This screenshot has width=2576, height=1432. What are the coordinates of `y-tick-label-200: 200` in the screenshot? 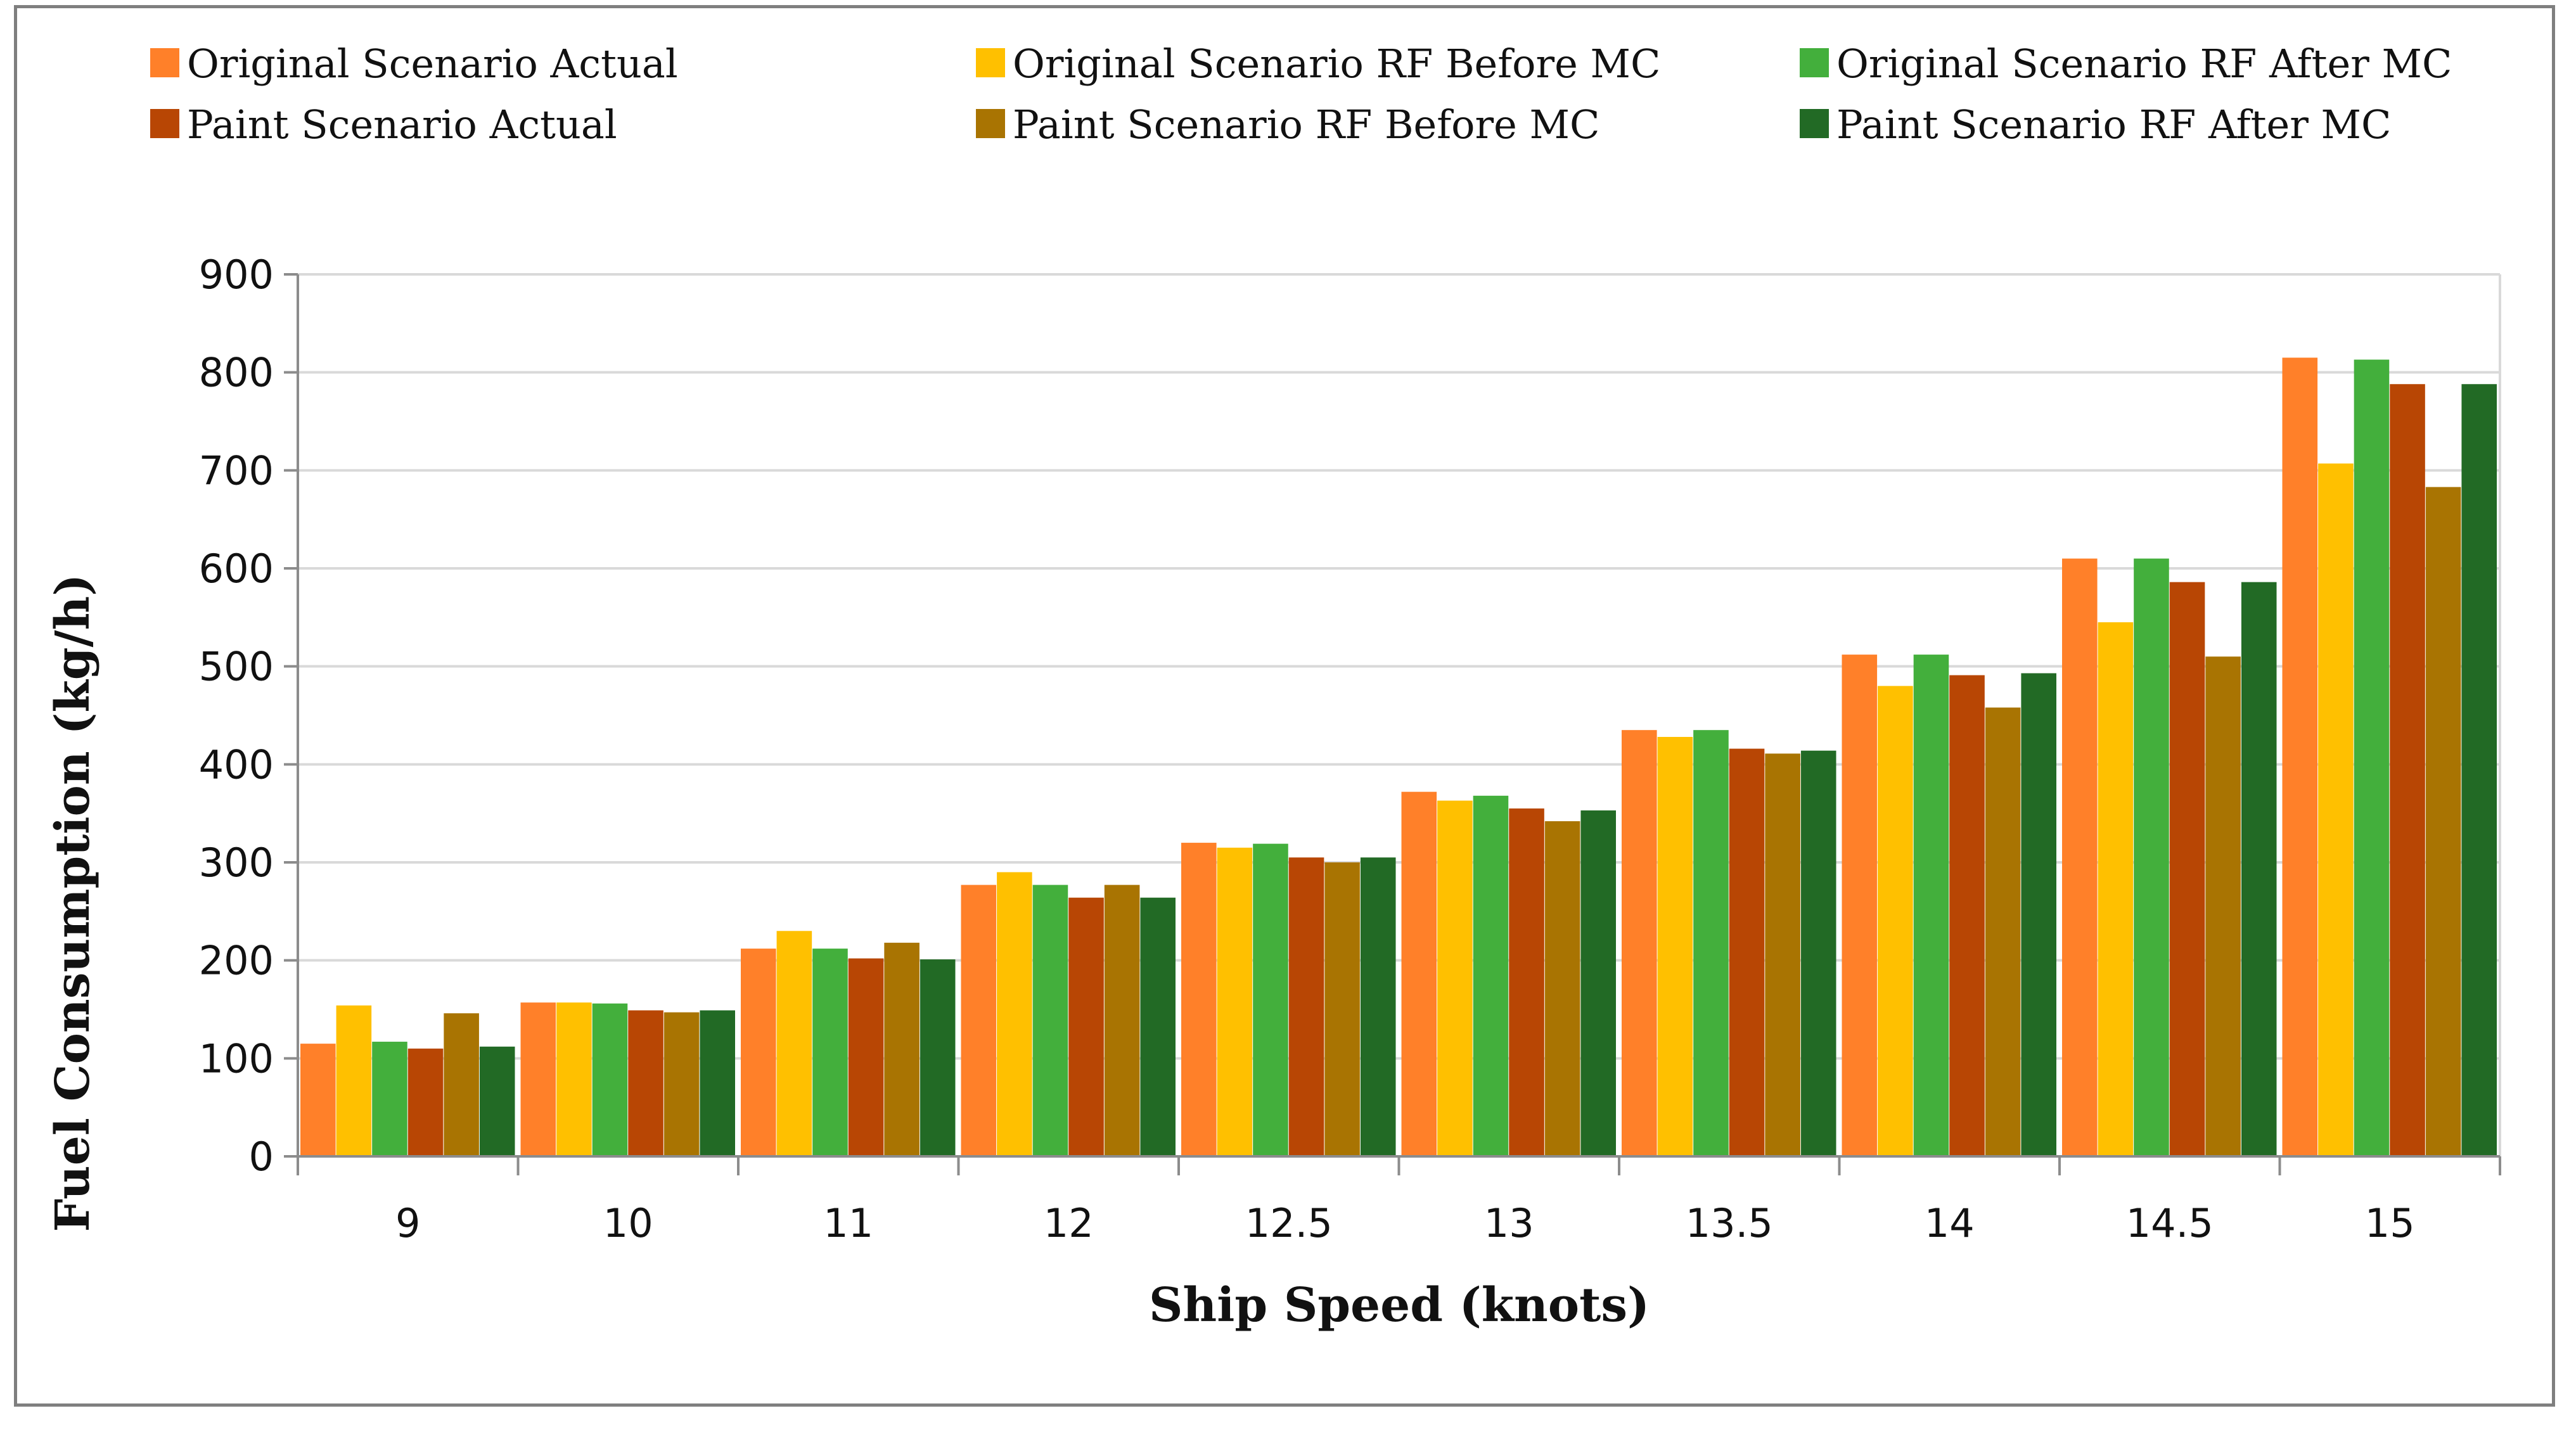 It's located at (236, 961).